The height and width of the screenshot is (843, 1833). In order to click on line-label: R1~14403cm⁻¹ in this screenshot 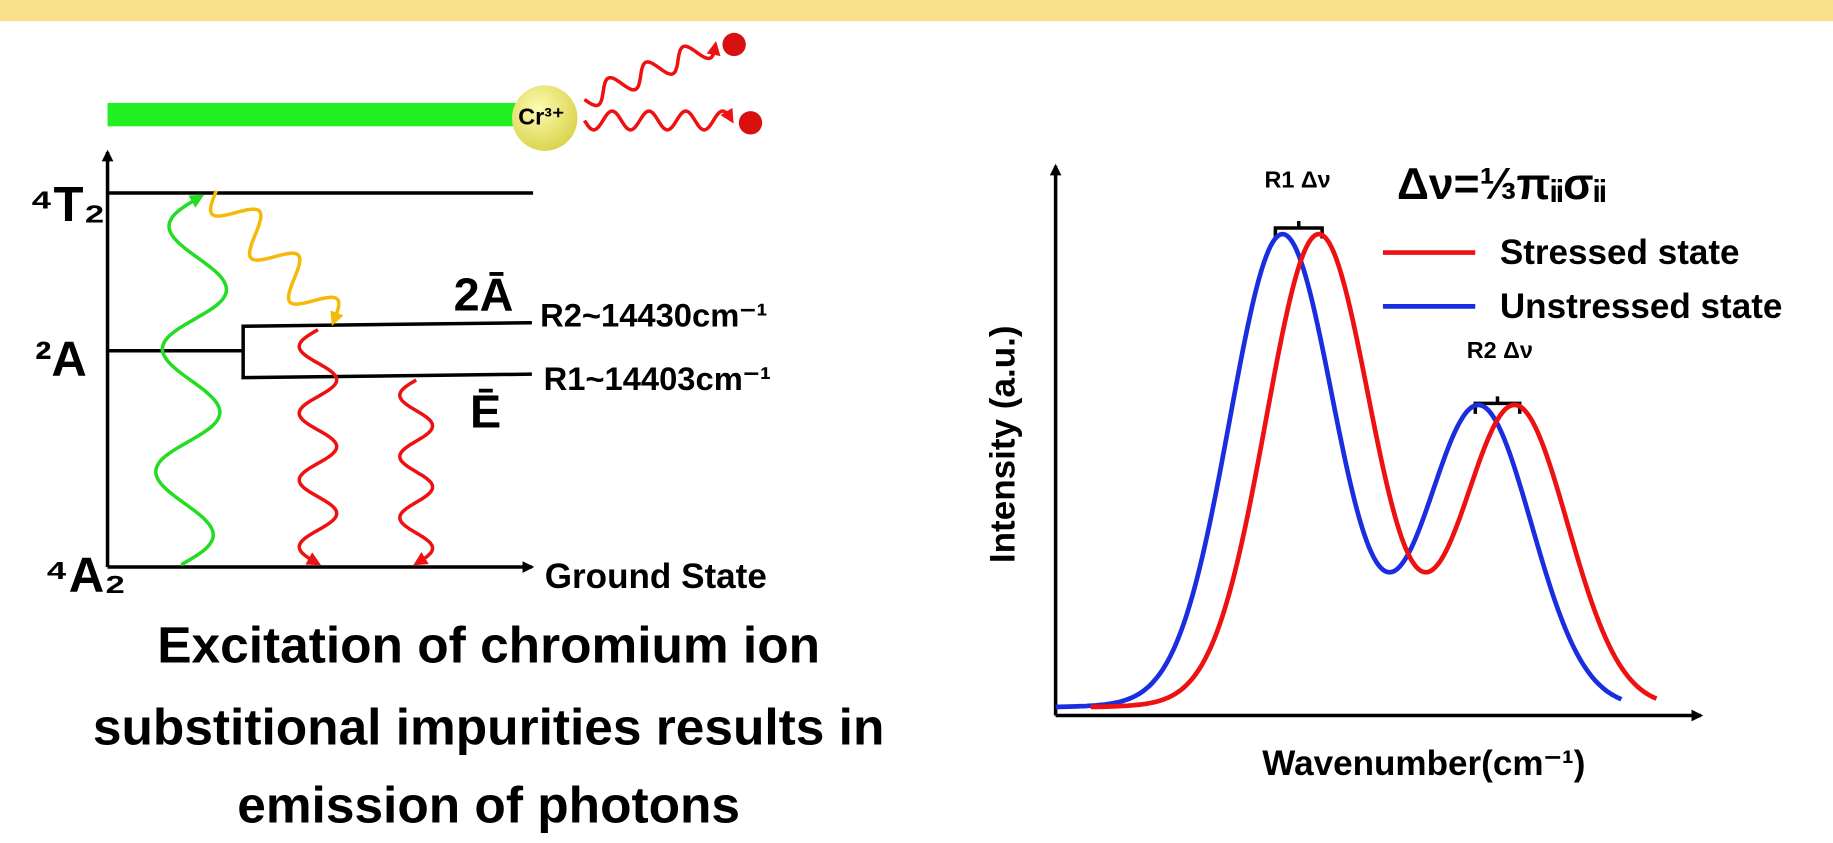, I will do `click(657, 378)`.